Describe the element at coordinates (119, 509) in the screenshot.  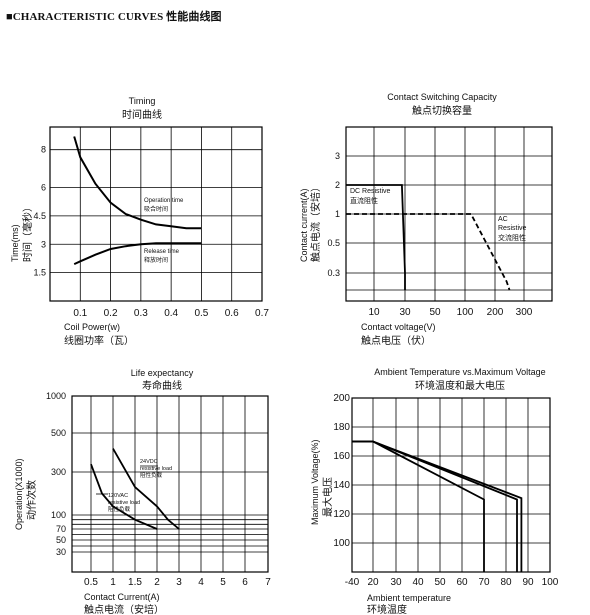
I see `ac-annotation-cn: 阻性负载` at that location.